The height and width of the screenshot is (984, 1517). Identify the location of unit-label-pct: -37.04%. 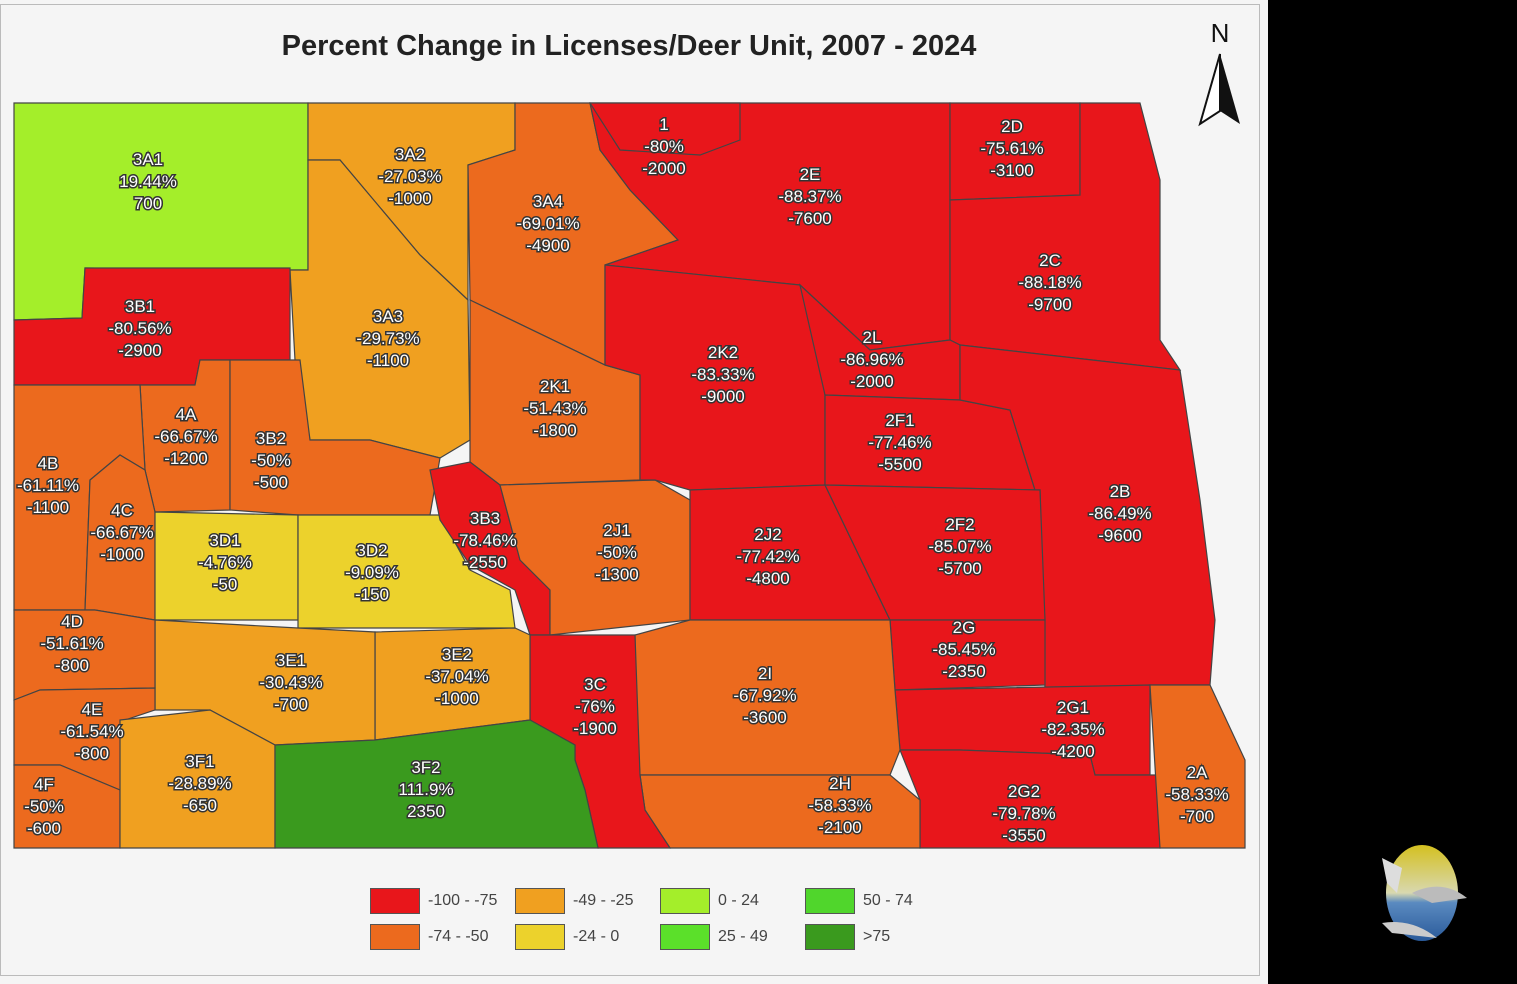
(456, 676).